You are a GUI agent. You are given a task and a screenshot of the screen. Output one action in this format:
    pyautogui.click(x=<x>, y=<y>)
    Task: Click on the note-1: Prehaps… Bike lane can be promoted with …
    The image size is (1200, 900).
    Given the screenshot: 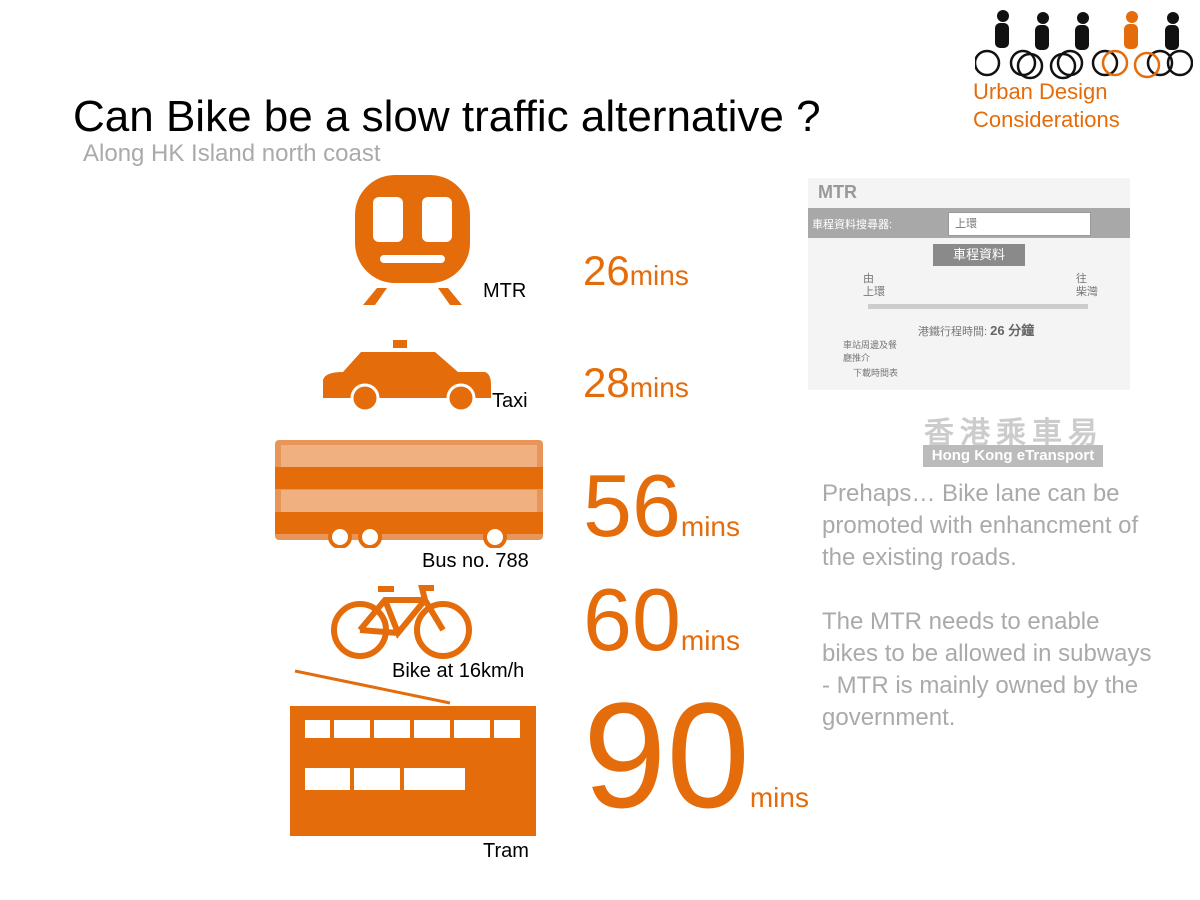 What is the action you would take?
    pyautogui.click(x=980, y=525)
    